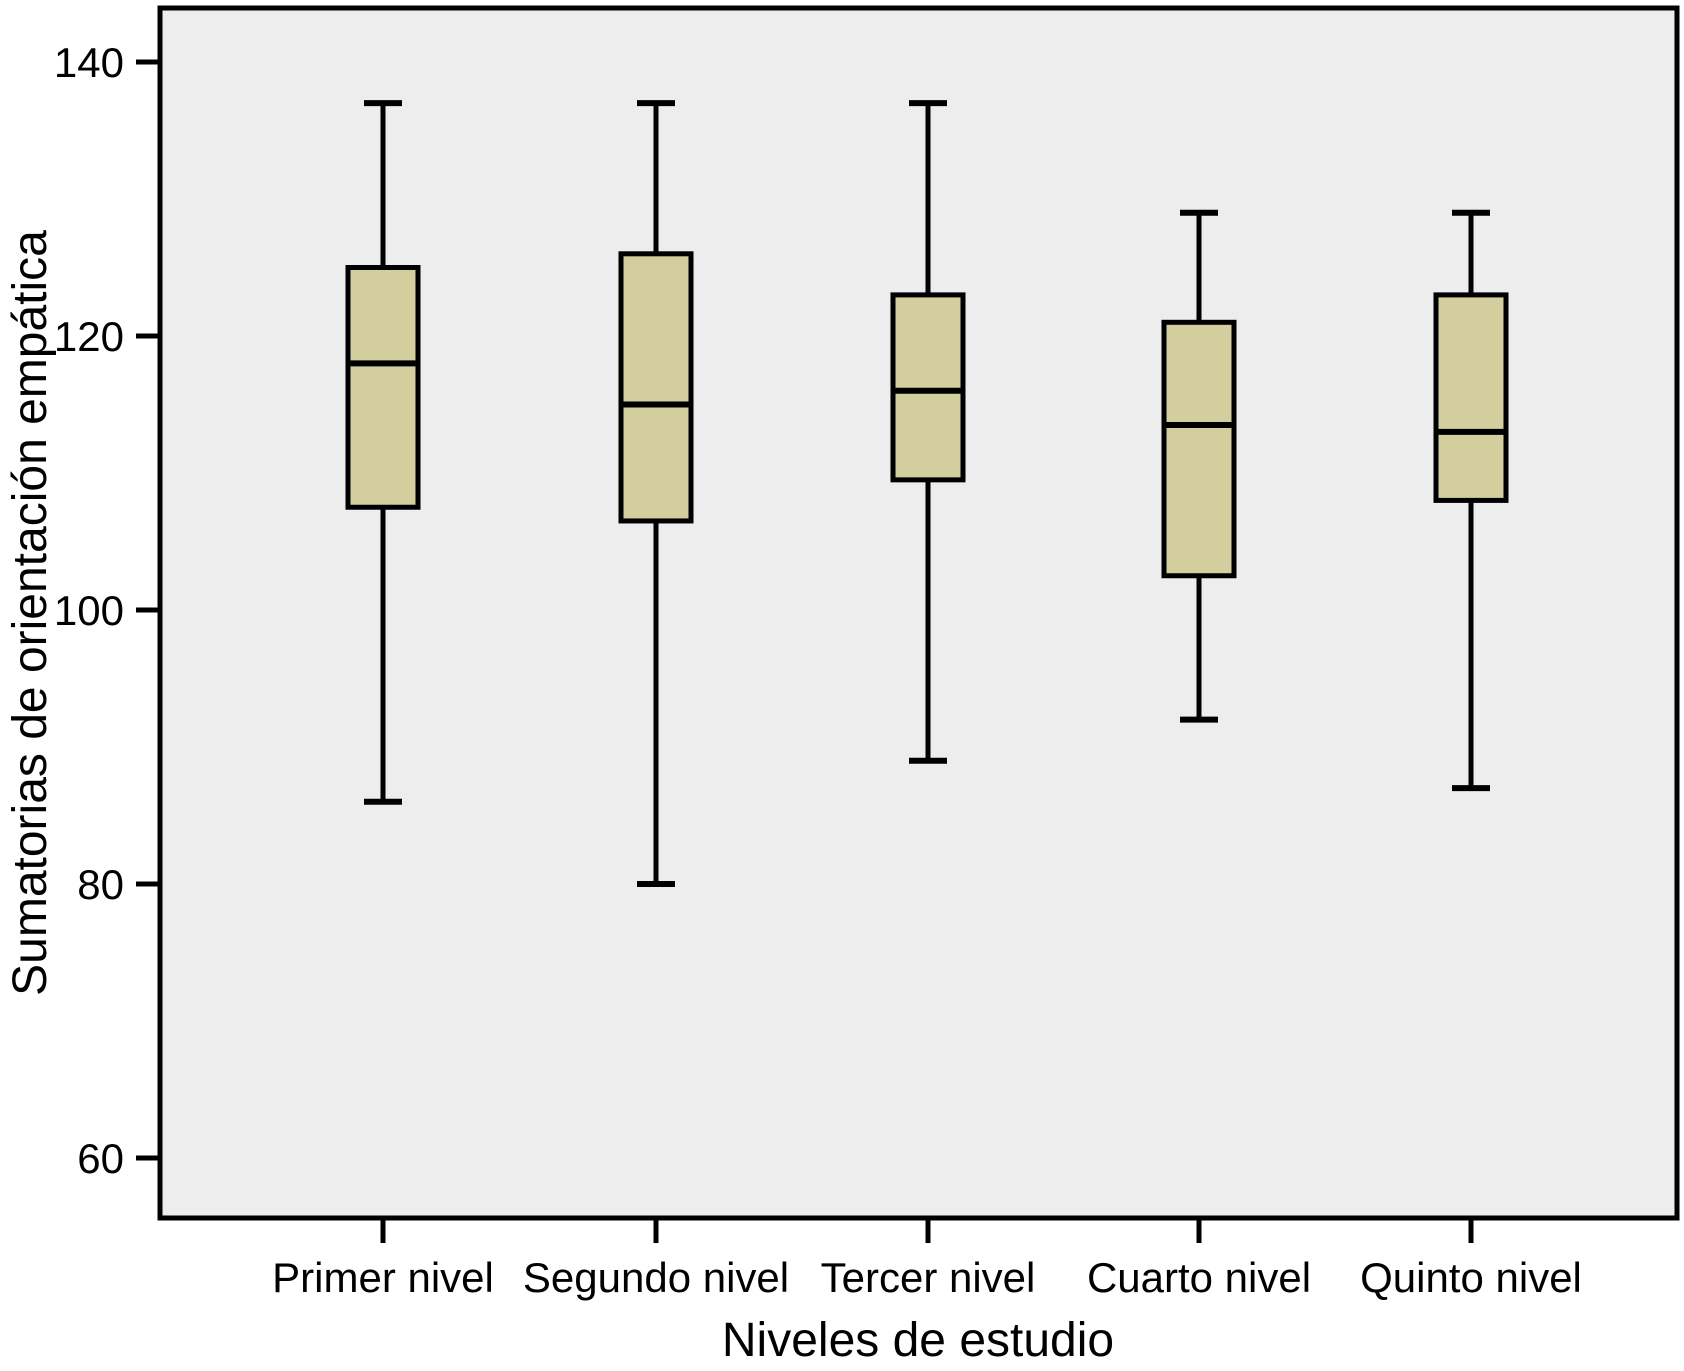 The width and height of the screenshot is (1684, 1371). Describe the element at coordinates (928, 1277) in the screenshot. I see `x-category-label: Tercer nivel` at that location.